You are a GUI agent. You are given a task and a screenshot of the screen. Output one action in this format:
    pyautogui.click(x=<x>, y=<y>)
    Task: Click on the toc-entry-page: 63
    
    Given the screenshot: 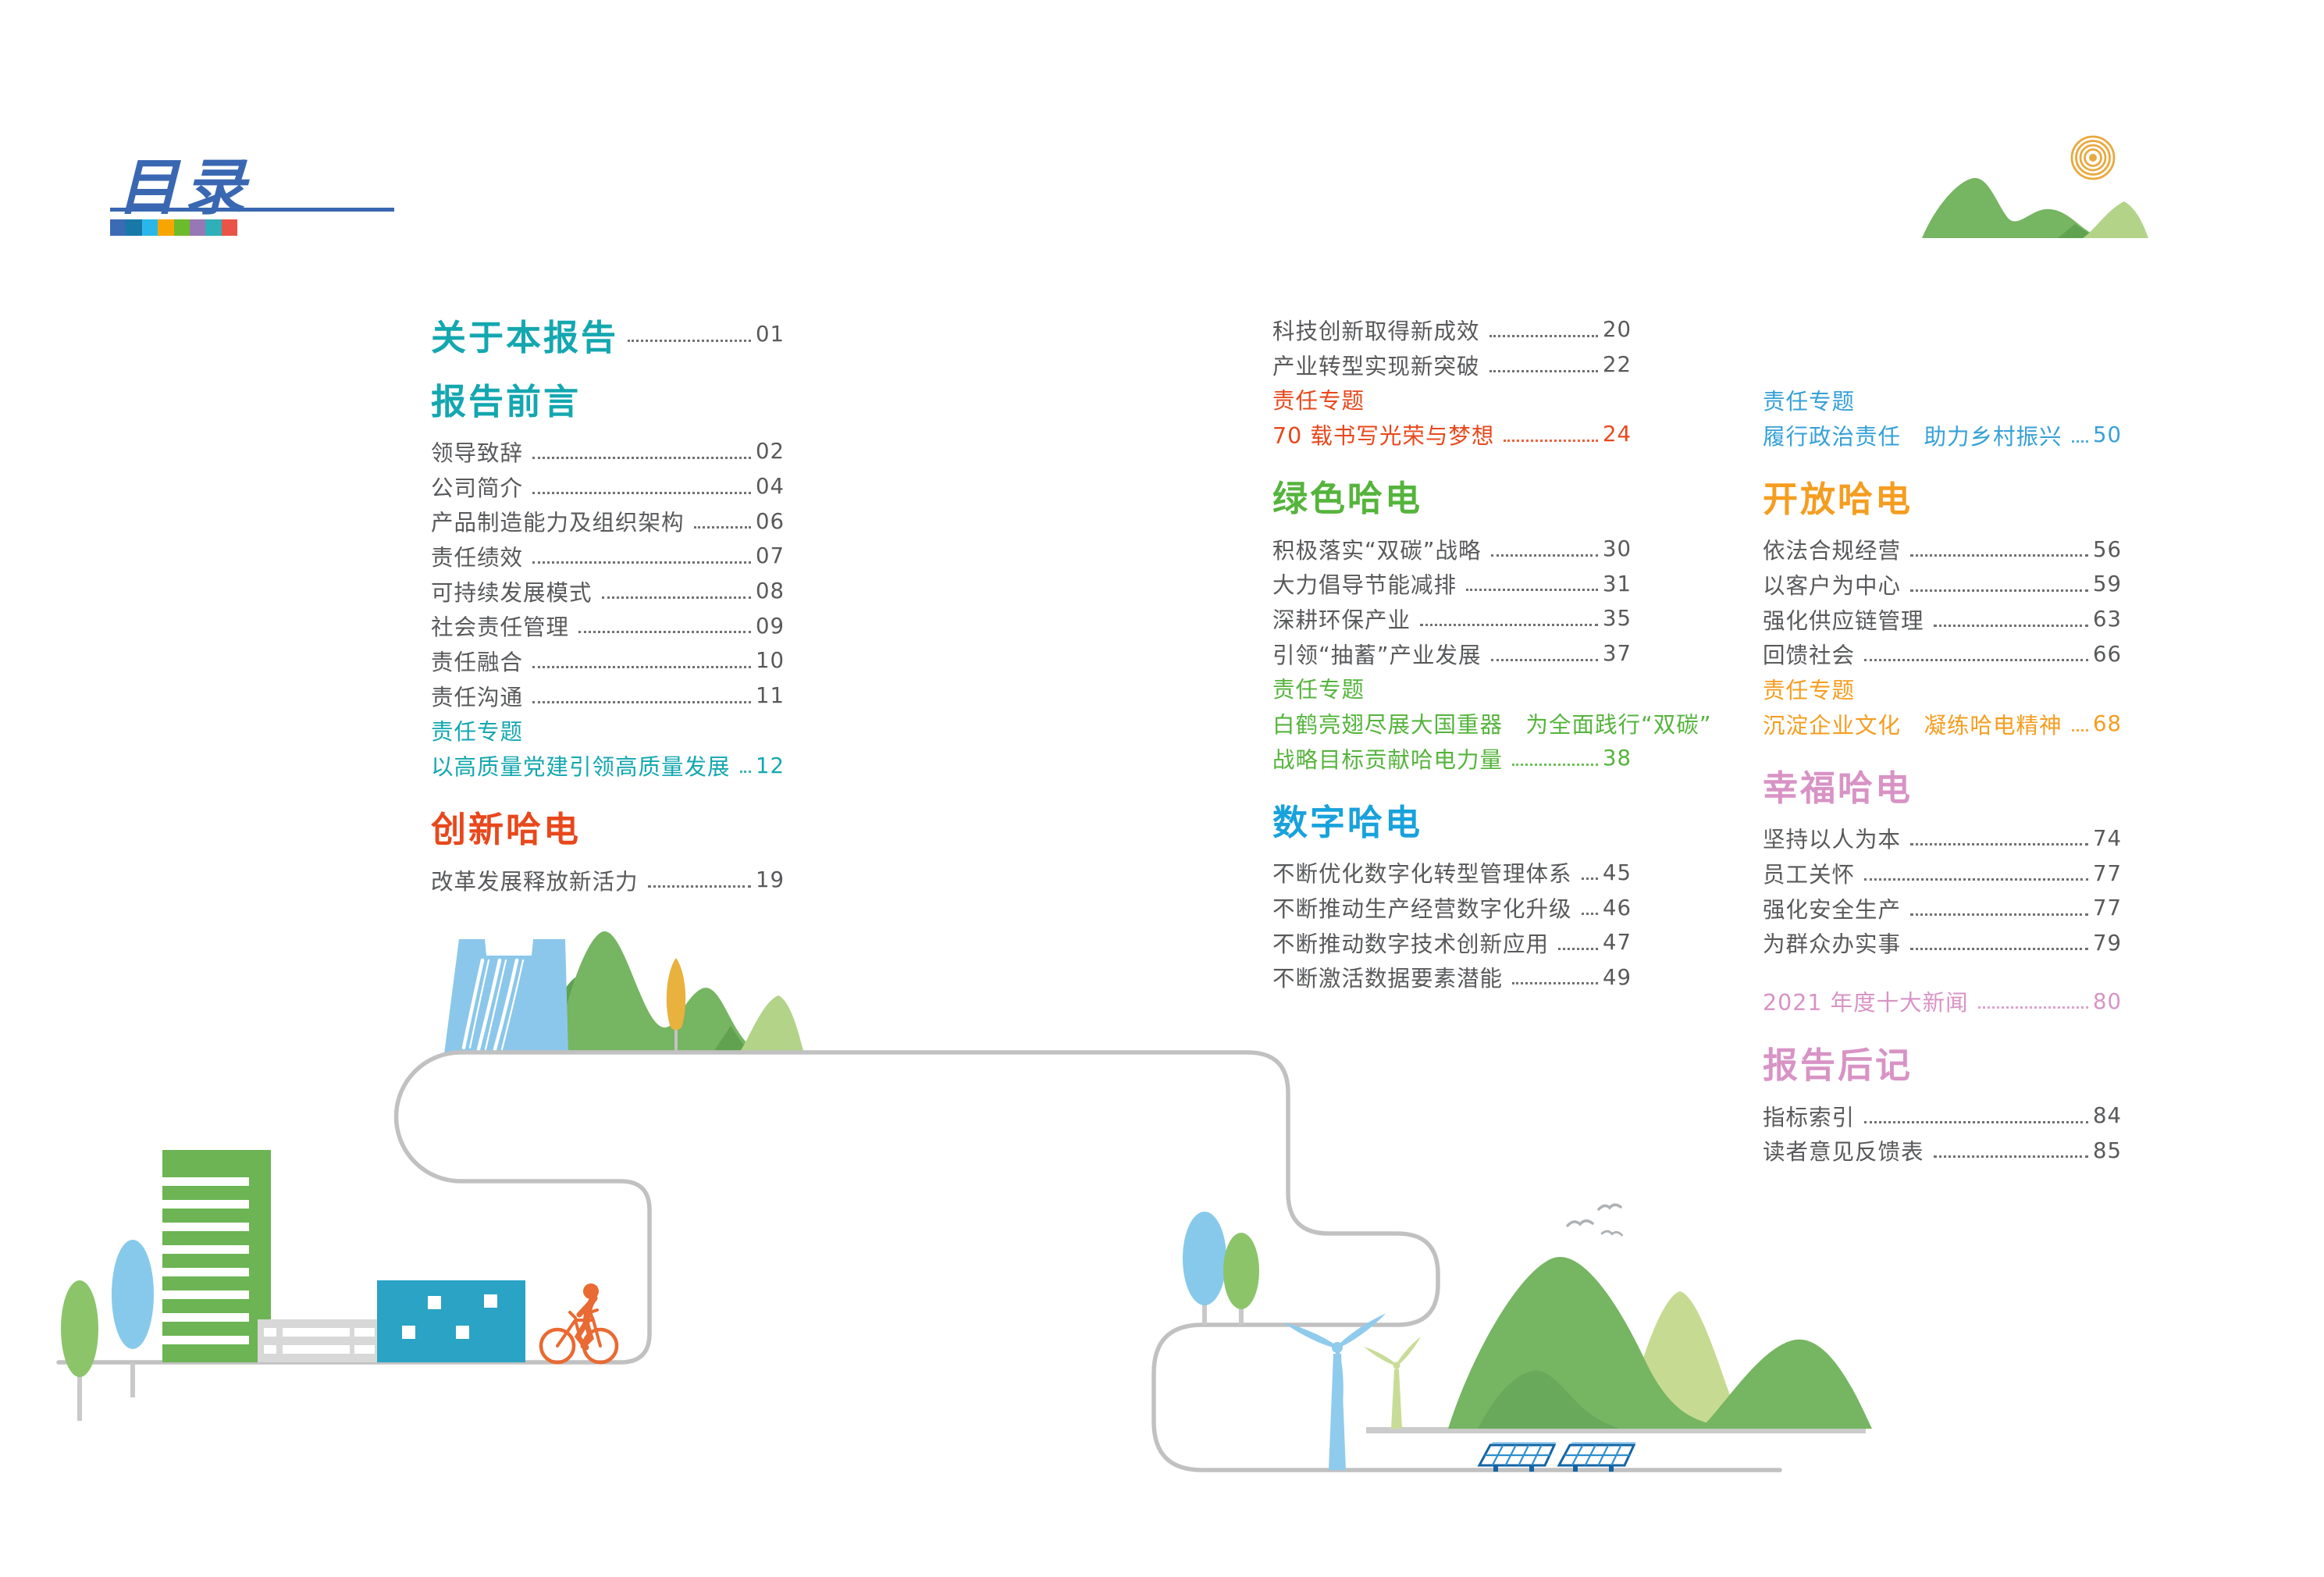 What is the action you would take?
    pyautogui.click(x=2107, y=619)
    